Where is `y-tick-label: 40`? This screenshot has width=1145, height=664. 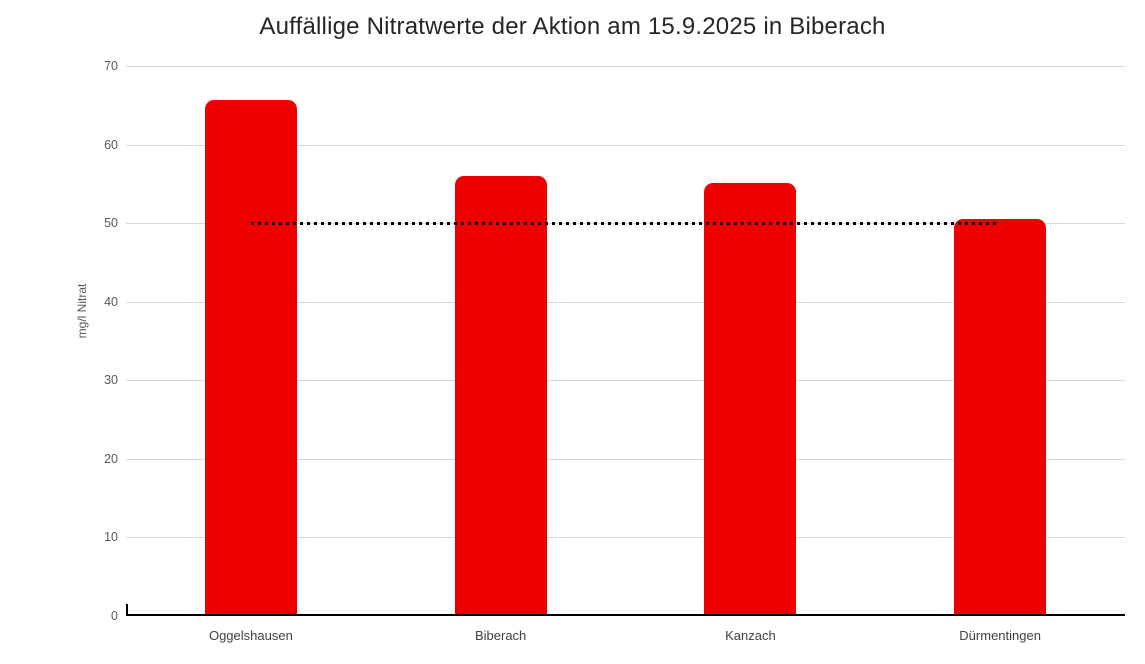
y-tick-label: 40 is located at coordinates (111, 301).